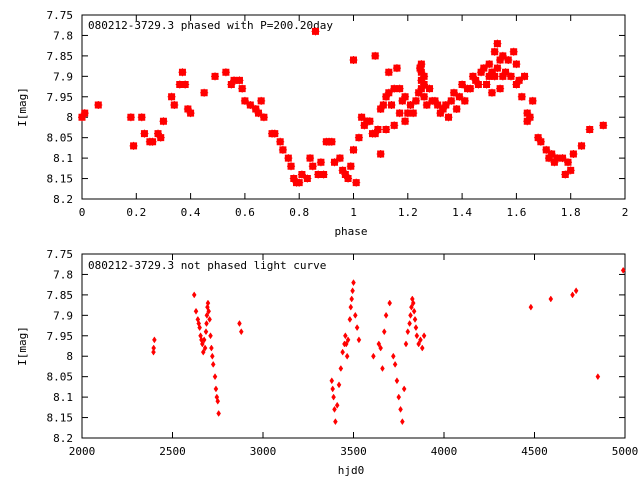 Image resolution: width=640 pixels, height=480 pixels. What do you see at coordinates (351, 470) in the screenshot?
I see `x-axis-label: hjd0` at bounding box center [351, 470].